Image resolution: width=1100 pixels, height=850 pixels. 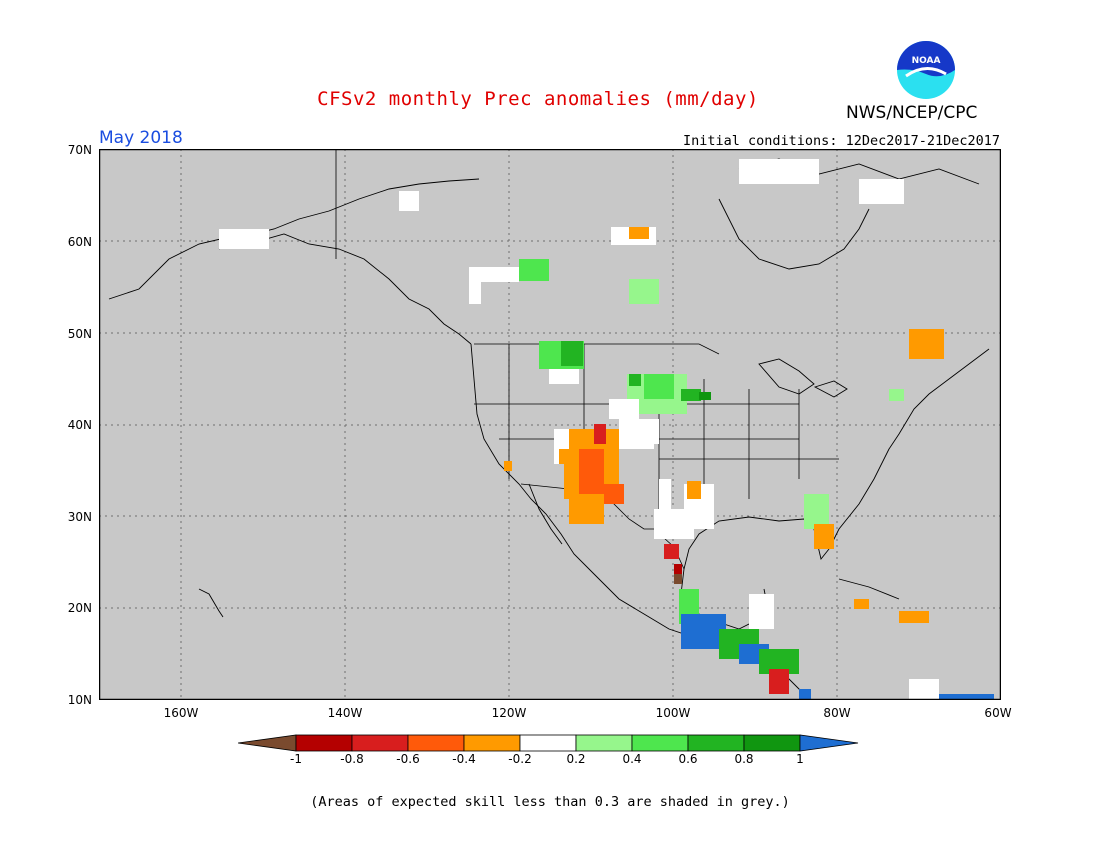 What do you see at coordinates (345, 713) in the screenshot?
I see `lon-label: 140W` at bounding box center [345, 713].